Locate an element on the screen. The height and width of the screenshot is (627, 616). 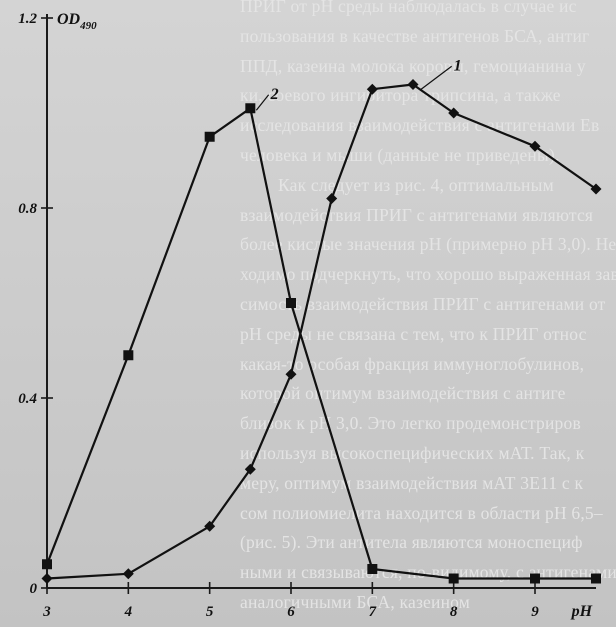
background-text-line: аналогичными БСА, казеином is located at coordinates (355, 602).